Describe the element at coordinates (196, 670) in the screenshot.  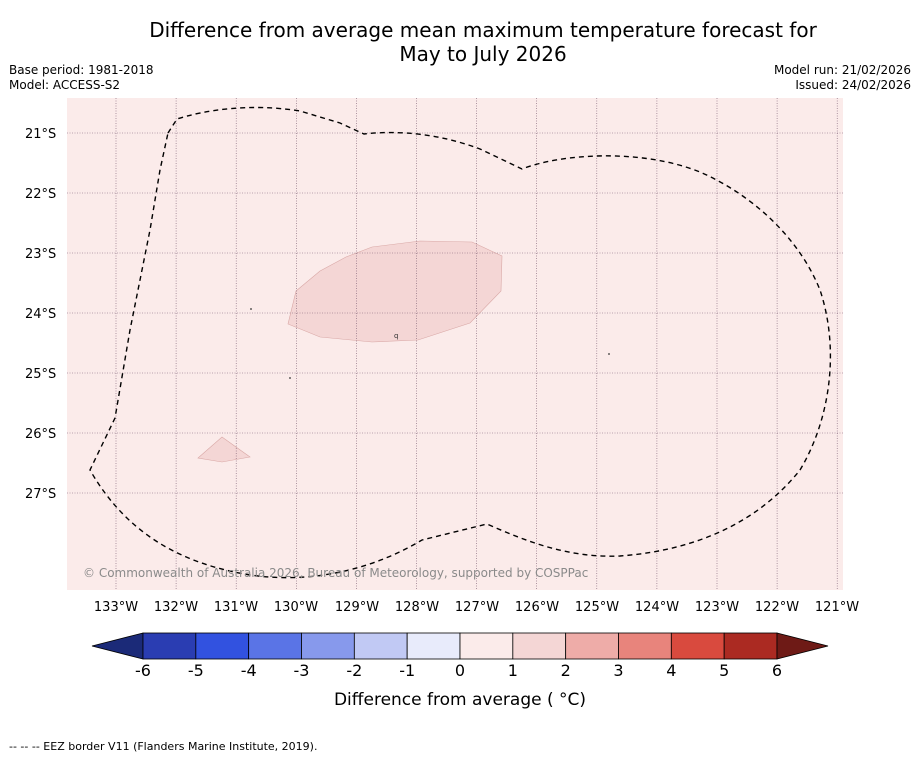
I see `colorbar-tick-label: -5` at that location.